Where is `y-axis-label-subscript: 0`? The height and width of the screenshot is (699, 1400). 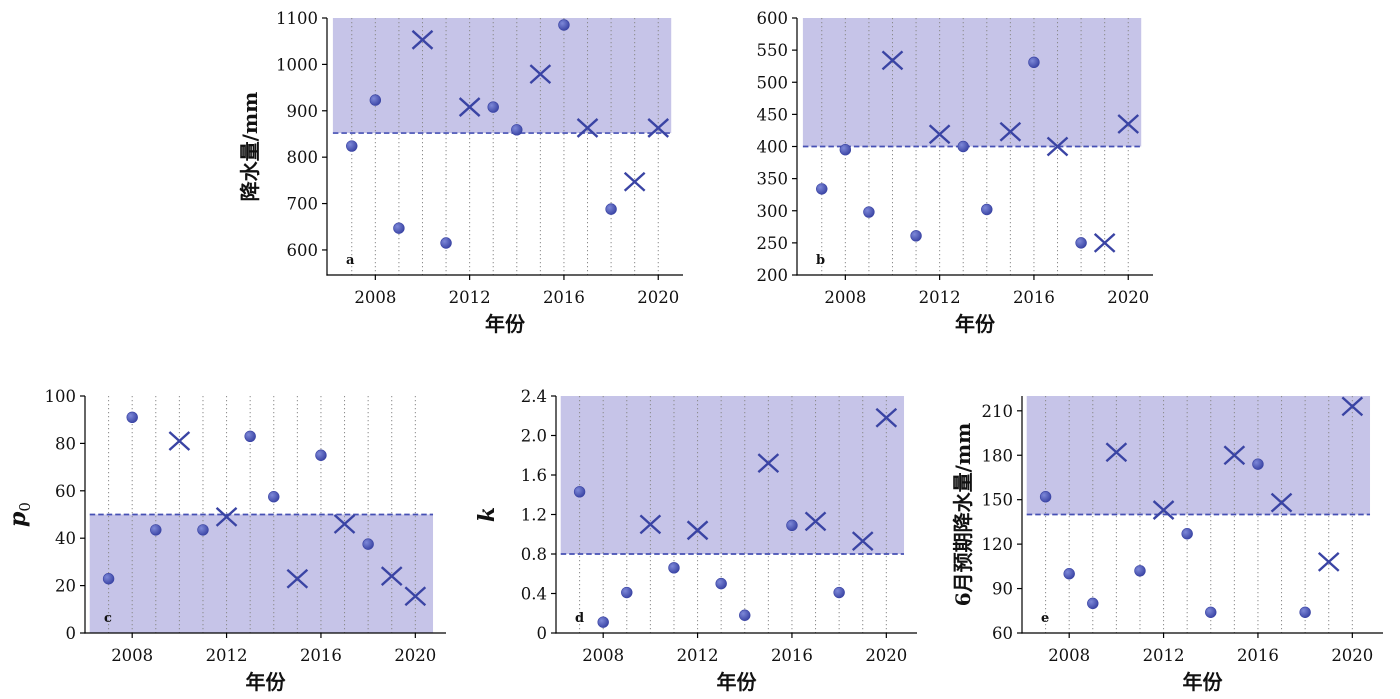
y-axis-label-subscript: 0 is located at coordinates (25, 507).